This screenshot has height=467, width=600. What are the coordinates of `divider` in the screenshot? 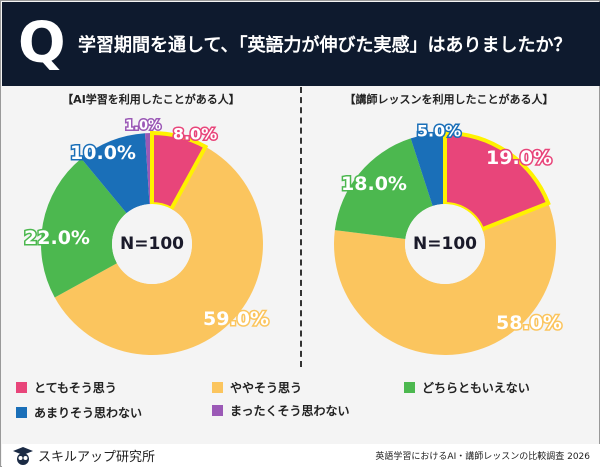 It's located at (301, 227).